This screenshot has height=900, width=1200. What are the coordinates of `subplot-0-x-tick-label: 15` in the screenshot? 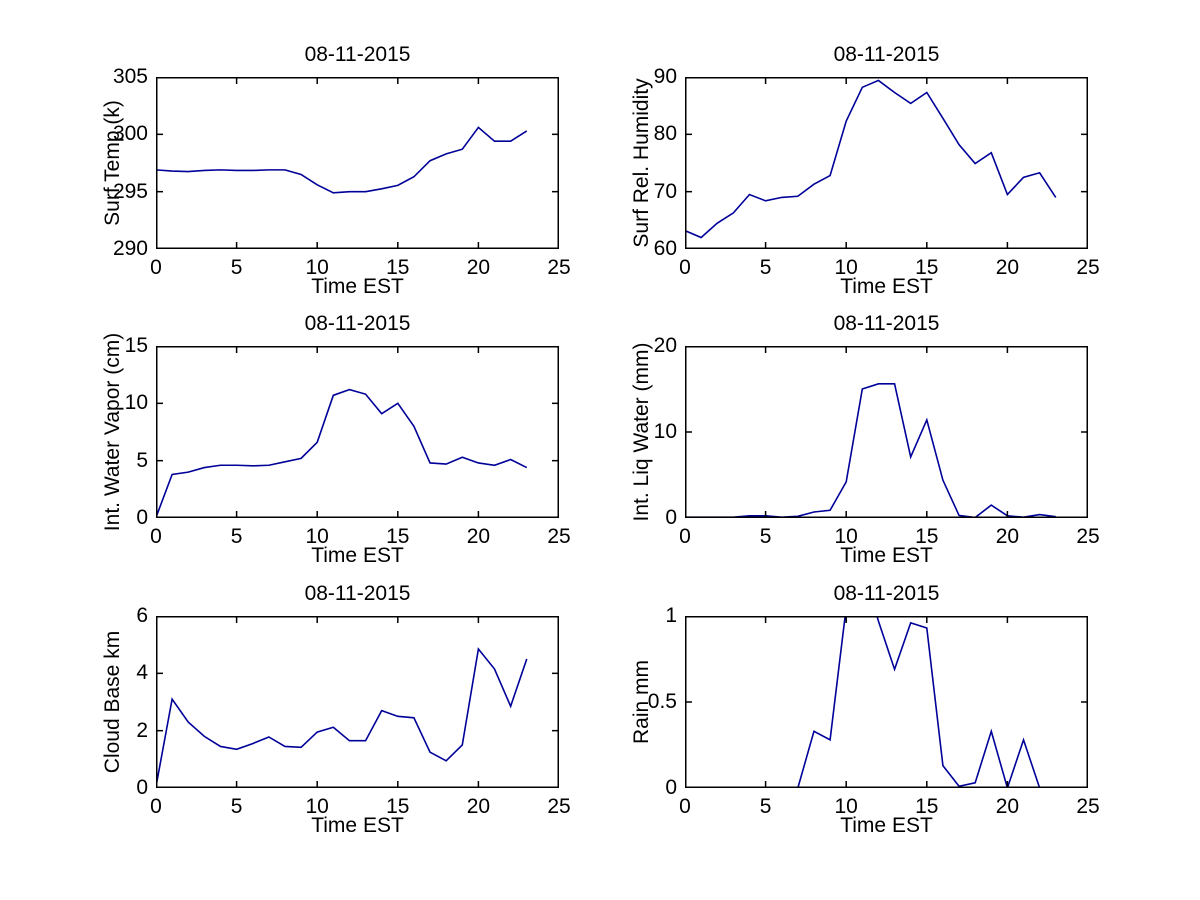 It's located at (398, 267).